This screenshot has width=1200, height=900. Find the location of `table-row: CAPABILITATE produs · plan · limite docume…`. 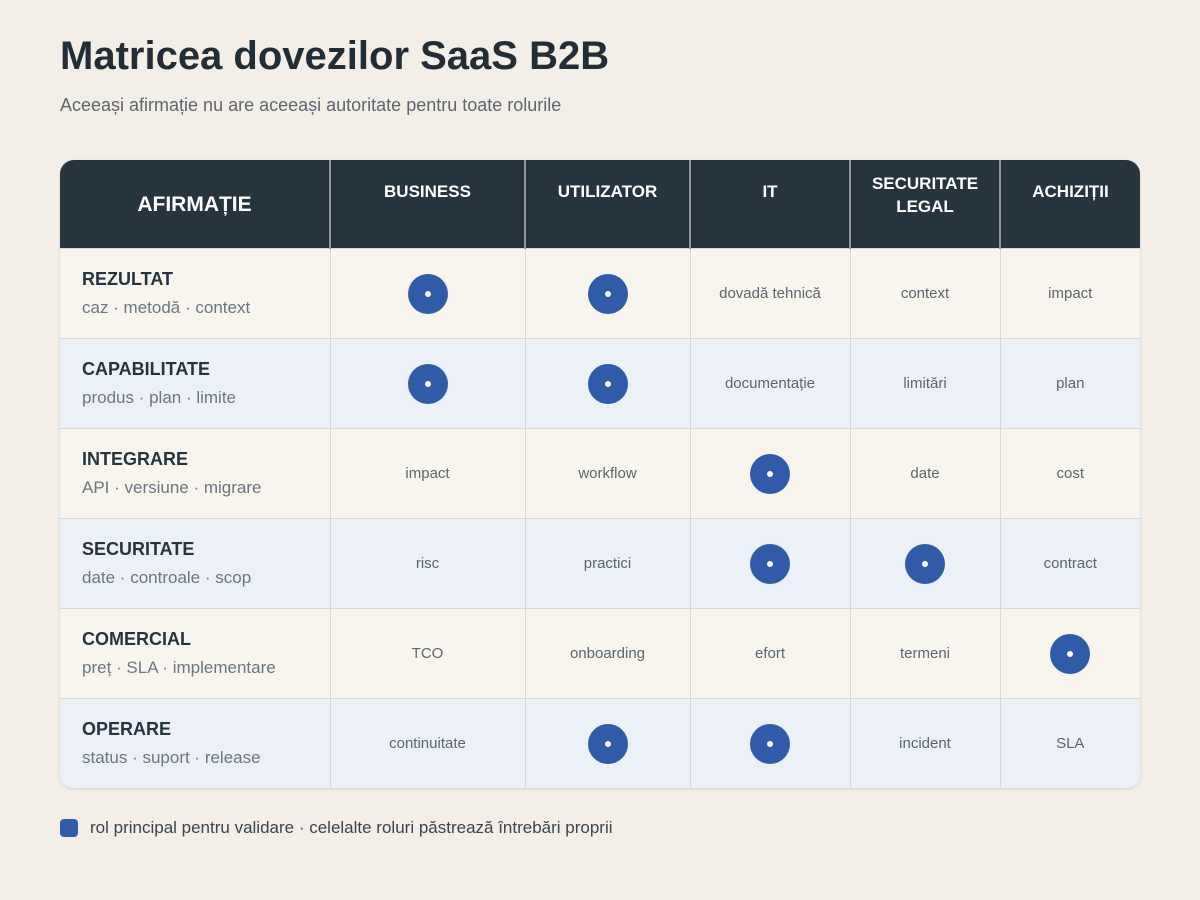

table-row: CAPABILITATE produs · plan · limite docume… is located at coordinates (600, 383).